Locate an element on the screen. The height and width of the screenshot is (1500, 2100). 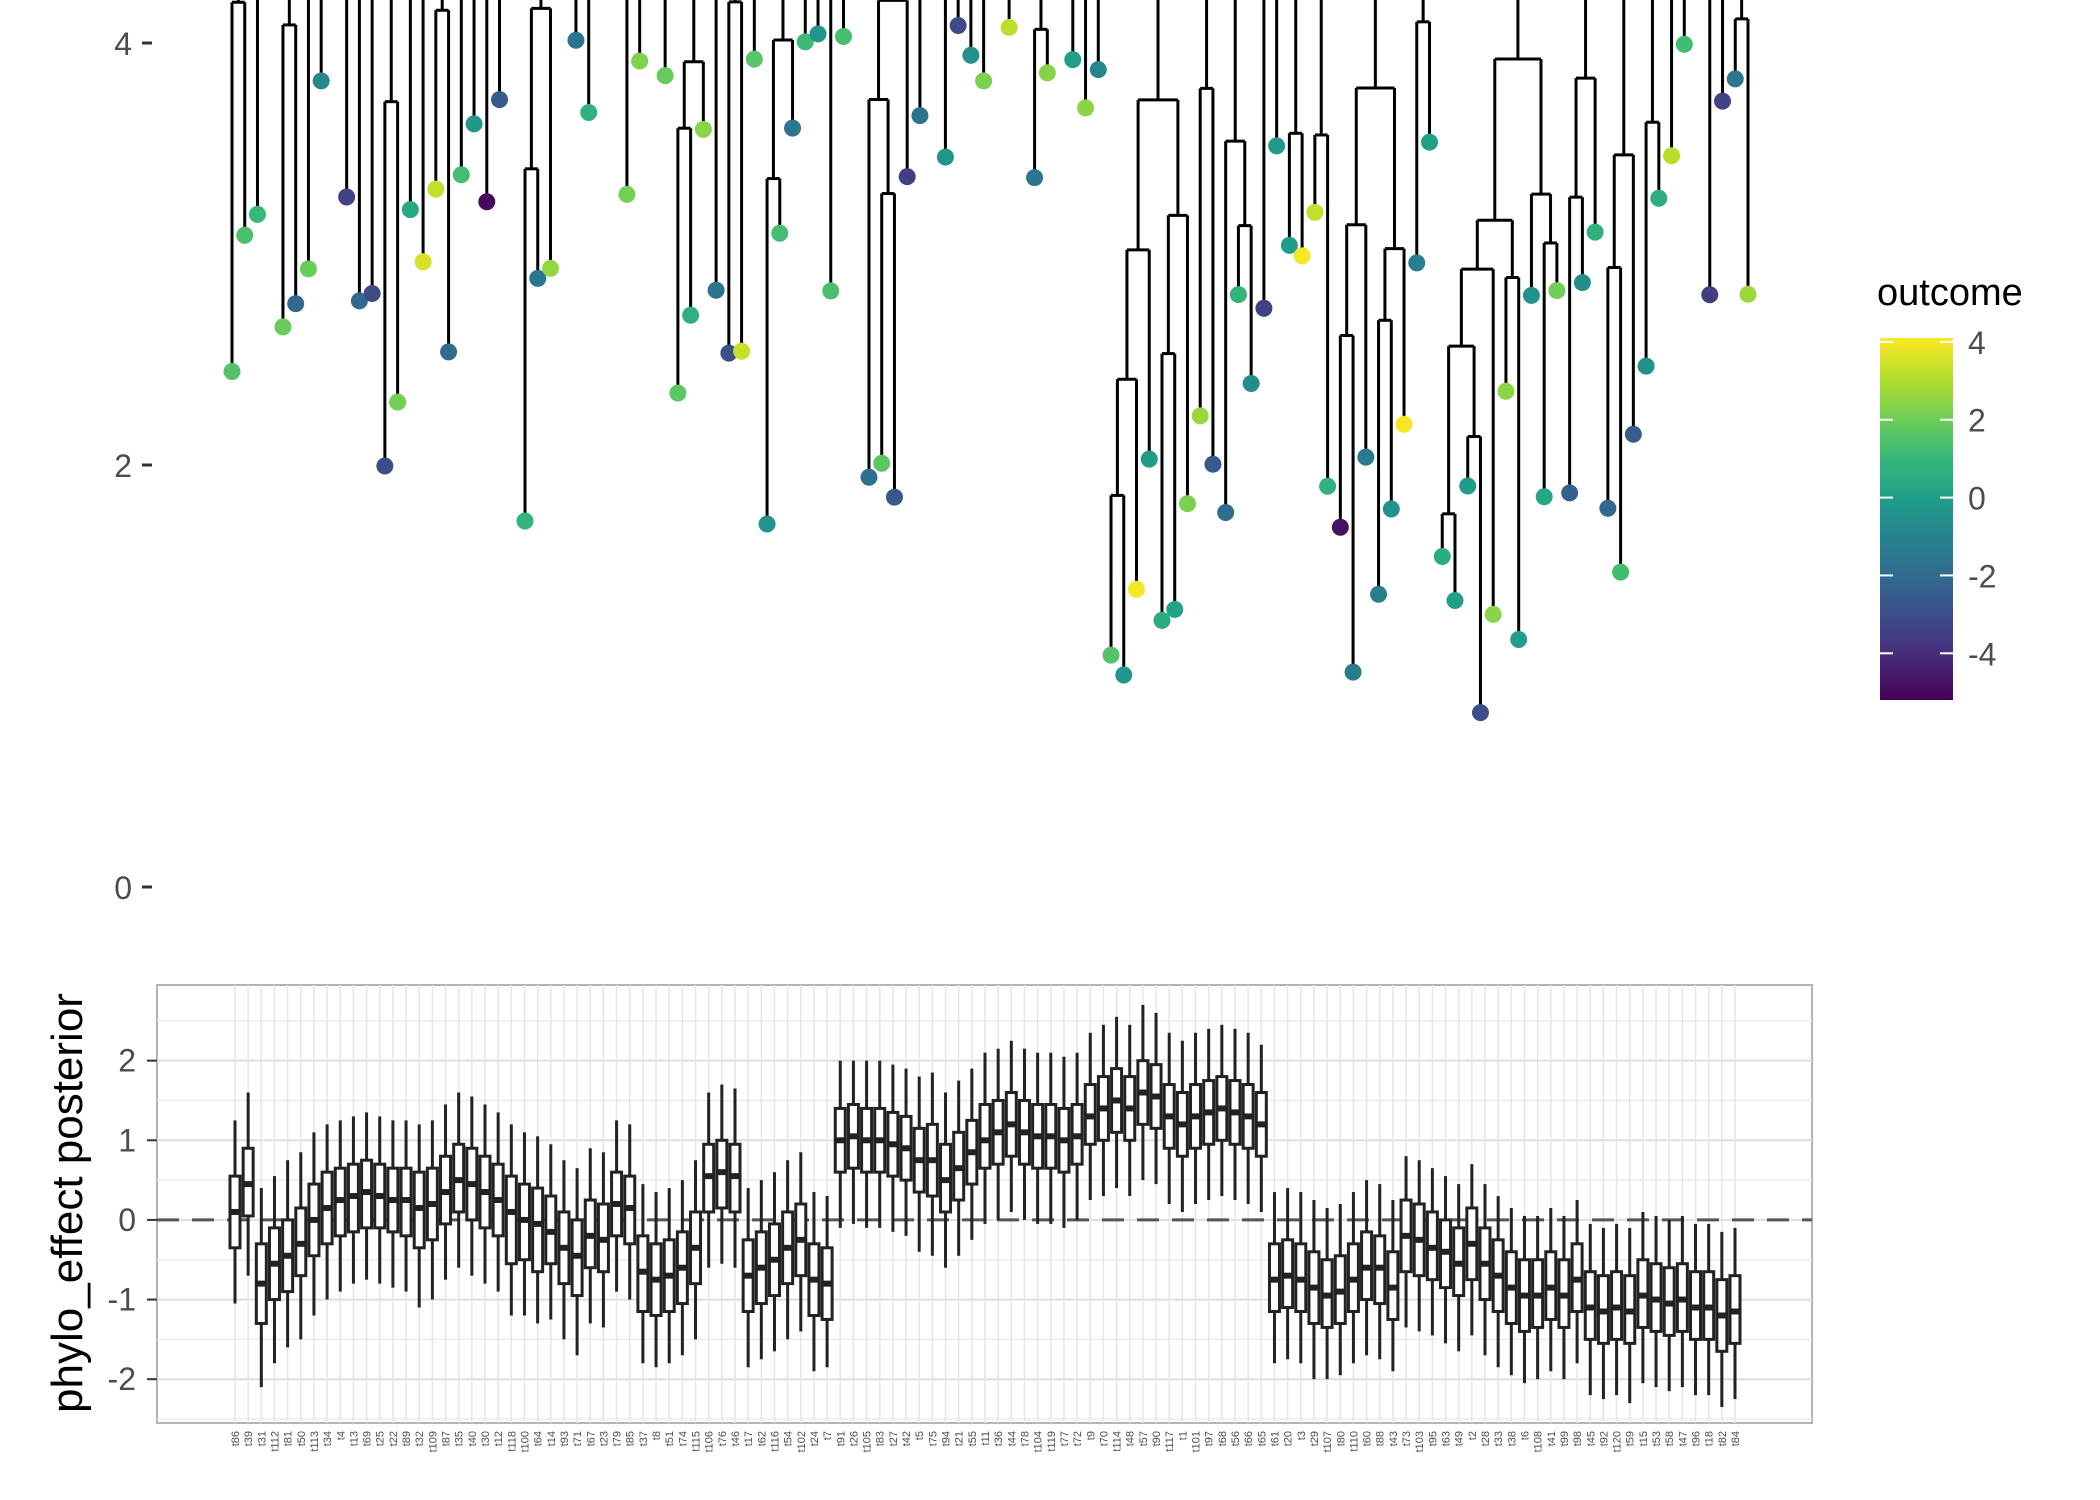
boxplot-x-tick-label: t51 is located at coordinates (670, 1438).